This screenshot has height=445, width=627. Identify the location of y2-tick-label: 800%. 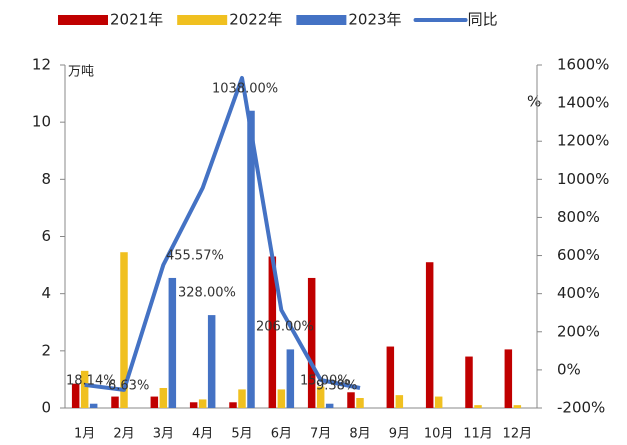
(578, 217).